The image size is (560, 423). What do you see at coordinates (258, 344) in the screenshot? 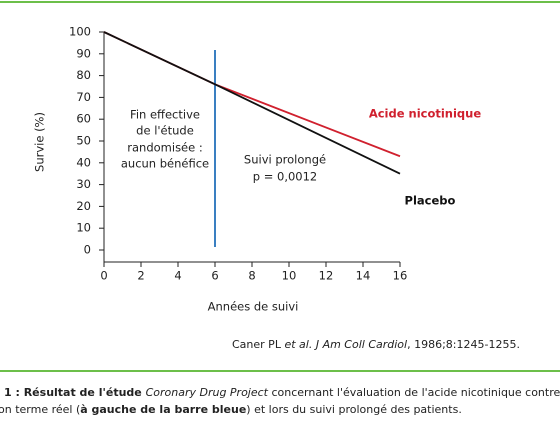
I see `citation-part: Caner PL` at bounding box center [258, 344].